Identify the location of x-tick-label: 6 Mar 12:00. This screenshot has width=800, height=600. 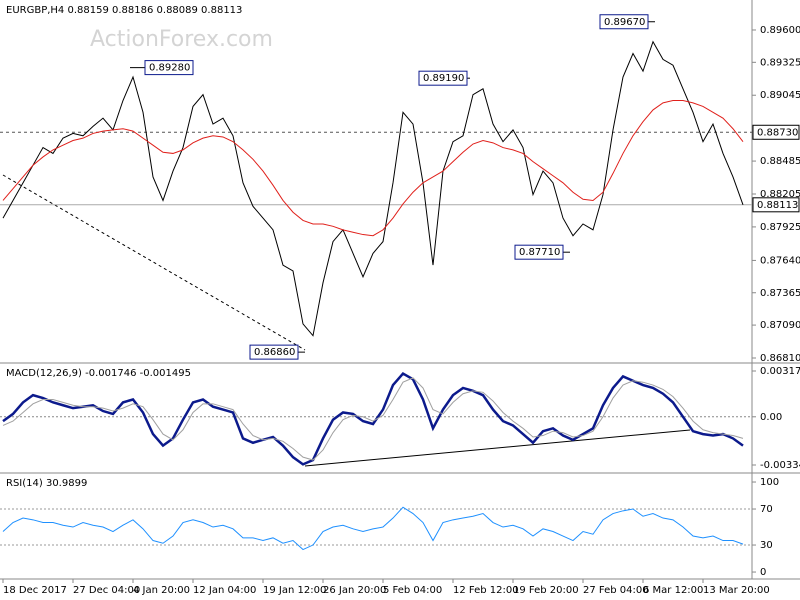
(673, 590).